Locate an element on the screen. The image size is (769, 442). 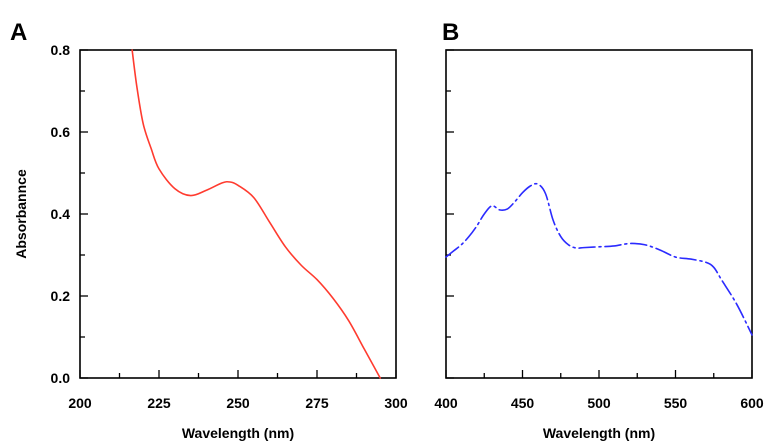
panel-b-xtick-label: 550 is located at coordinates (676, 403).